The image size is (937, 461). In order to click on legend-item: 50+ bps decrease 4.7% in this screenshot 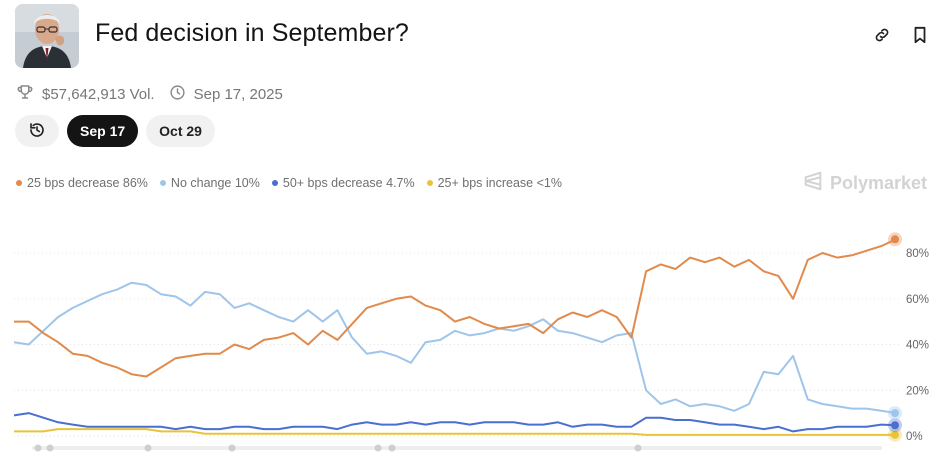, I will do `click(343, 183)`.